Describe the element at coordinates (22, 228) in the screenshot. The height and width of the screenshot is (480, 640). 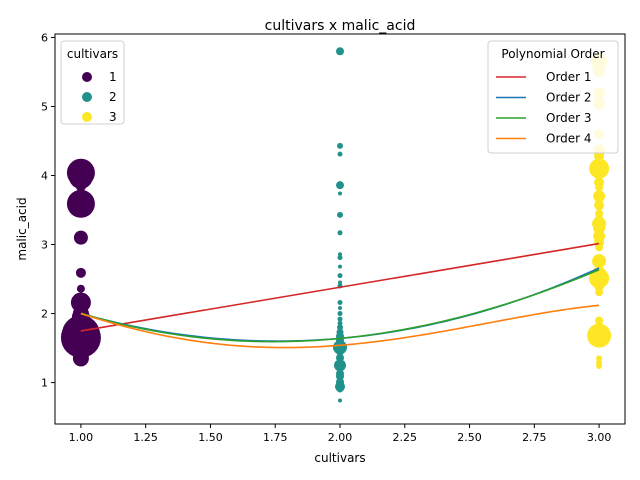
I see `y-axis-label: malic_acid` at that location.